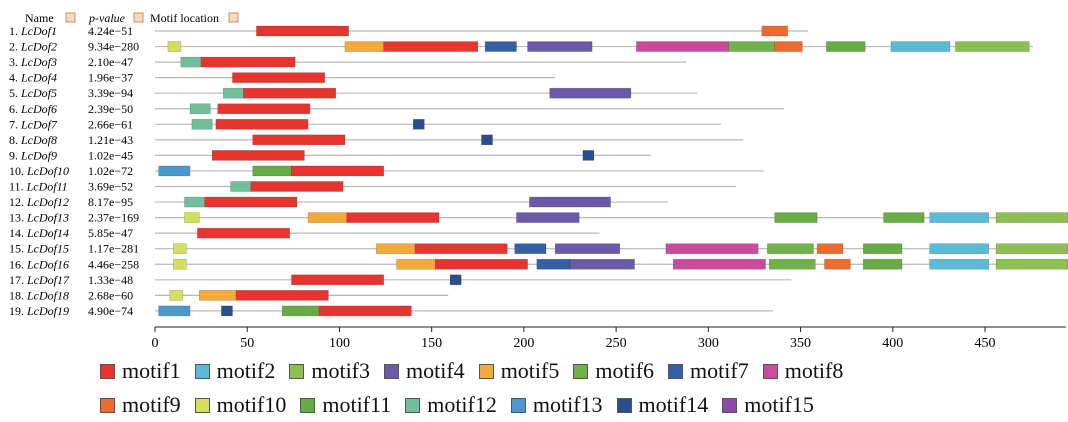 The width and height of the screenshot is (1068, 422). I want to click on legend-label: motif9, so click(151, 404).